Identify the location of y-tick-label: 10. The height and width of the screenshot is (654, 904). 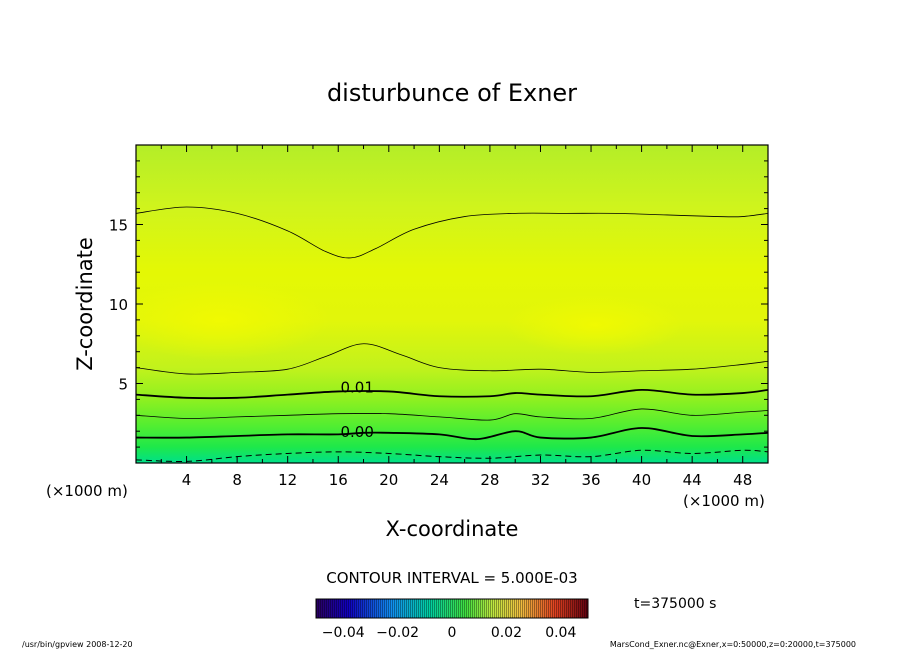
(118, 305).